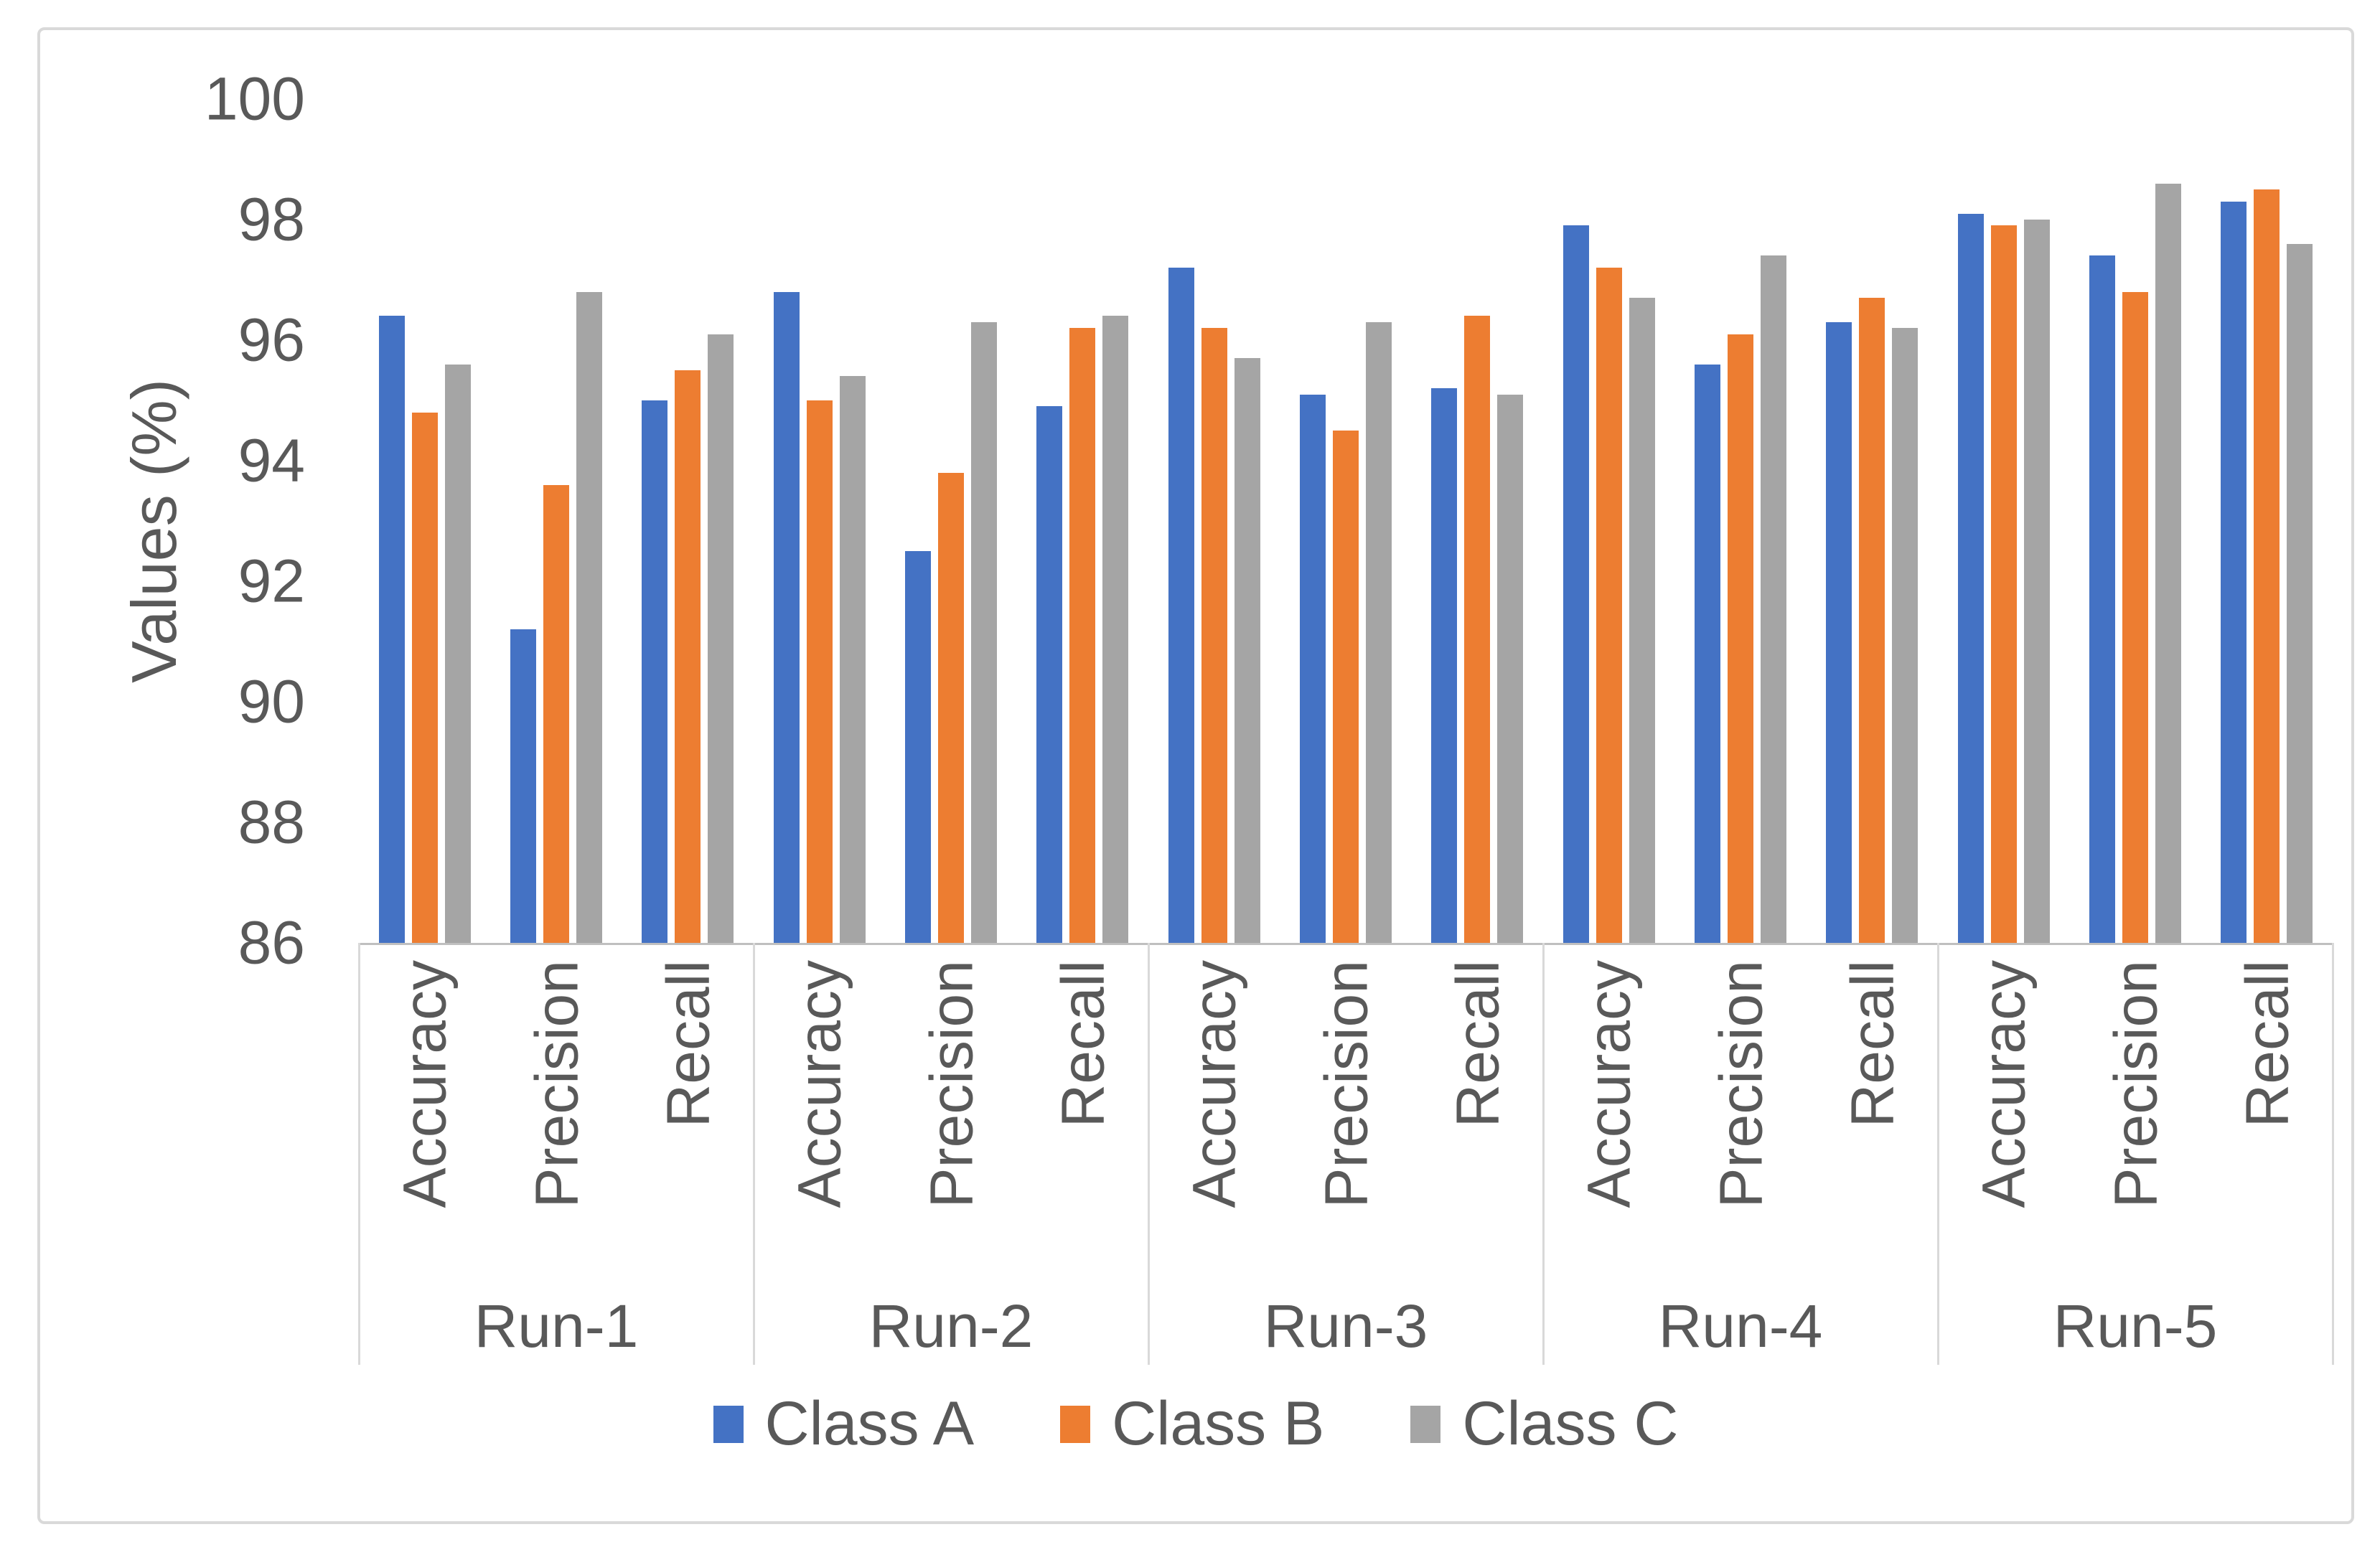 Image resolution: width=2380 pixels, height=1565 pixels. I want to click on bar-class-a-run-3-accuracy, so click(1181, 605).